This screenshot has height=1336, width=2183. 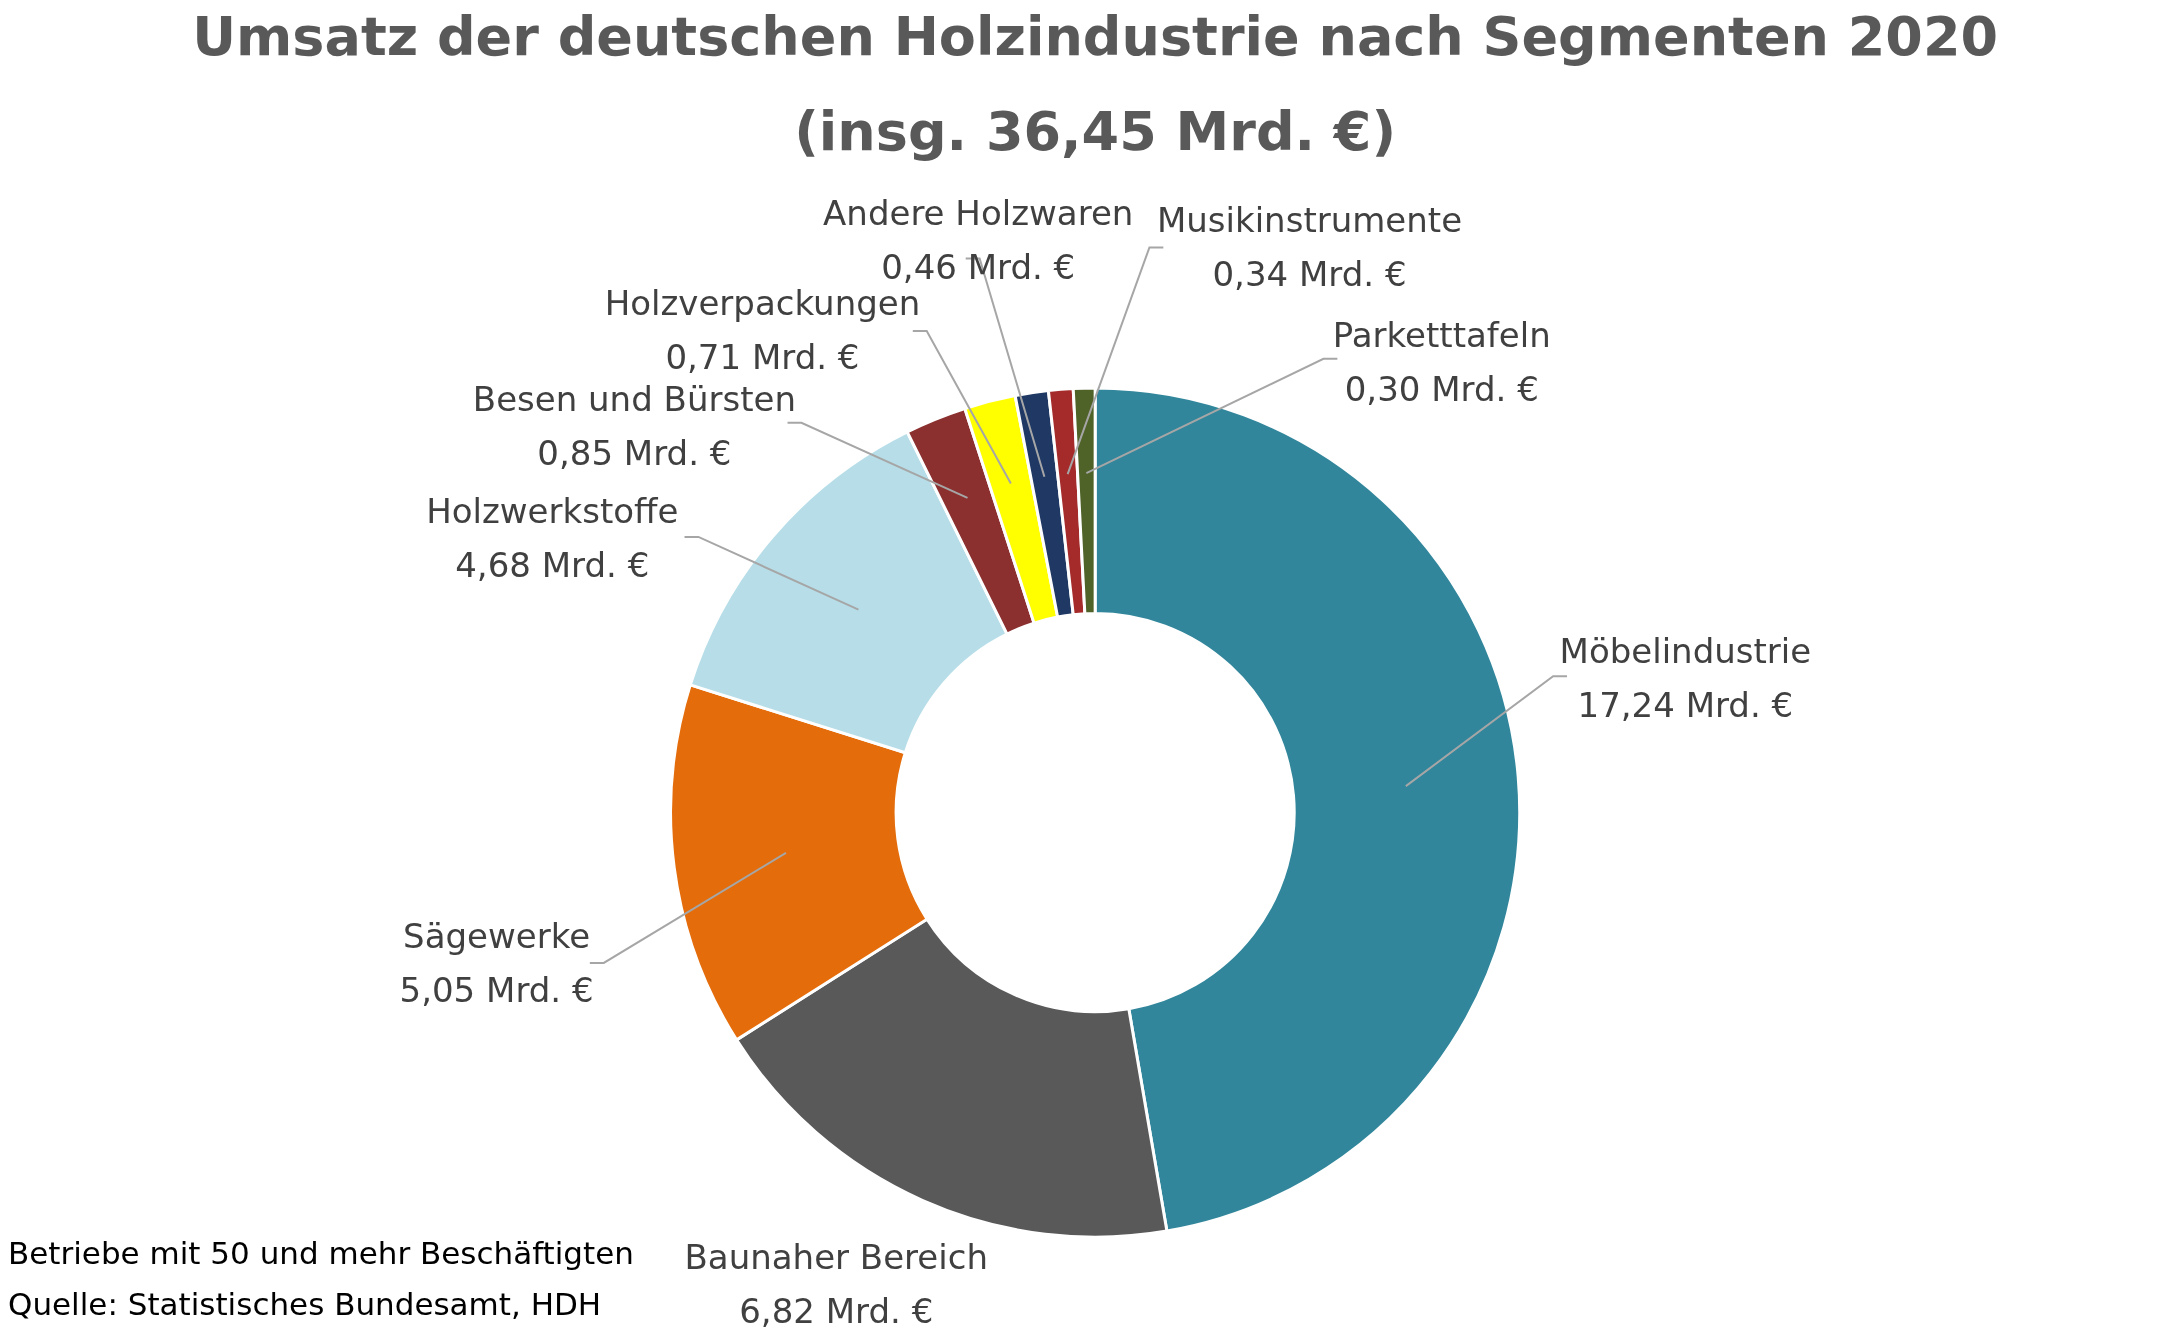 I want to click on data-label: 0,85 Mrd. €, so click(x=634, y=453).